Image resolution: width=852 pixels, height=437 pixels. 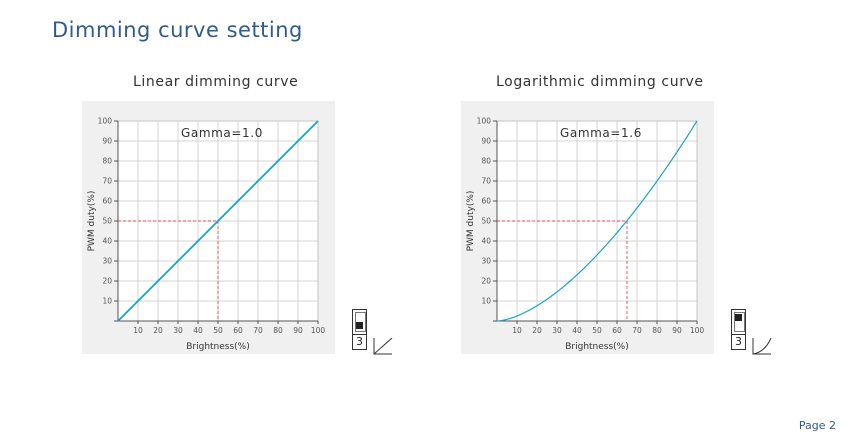 What do you see at coordinates (383, 346) in the screenshot?
I see `linear-curve-icon` at bounding box center [383, 346].